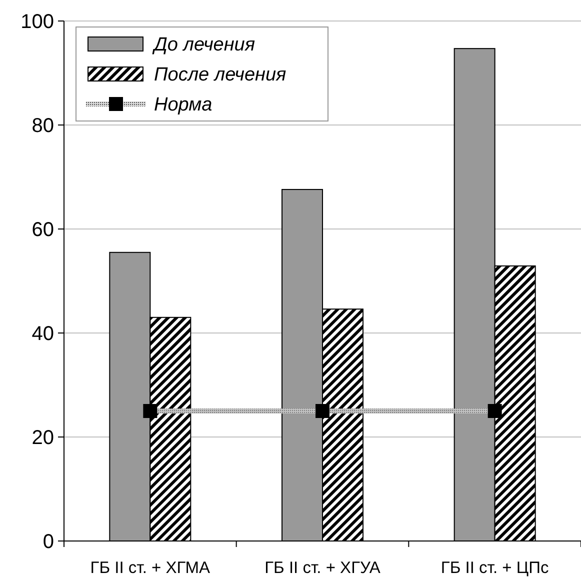 This screenshot has width=581, height=585. I want to click on y-tick-label: 60, so click(43, 230).